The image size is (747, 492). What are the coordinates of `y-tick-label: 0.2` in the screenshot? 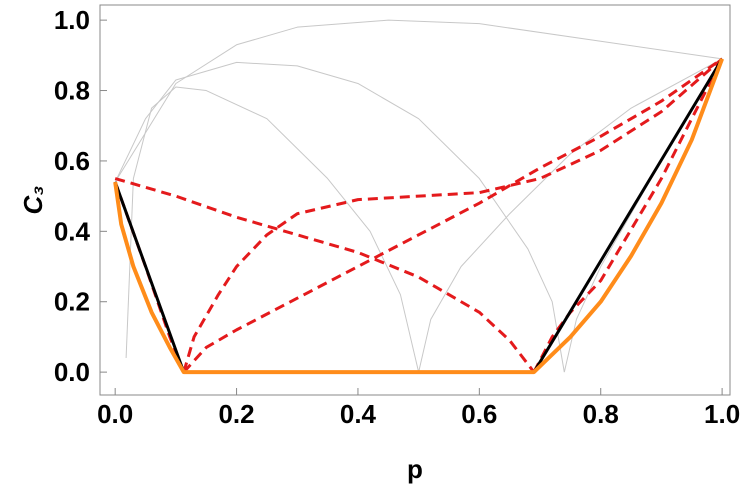 It's located at (72, 302).